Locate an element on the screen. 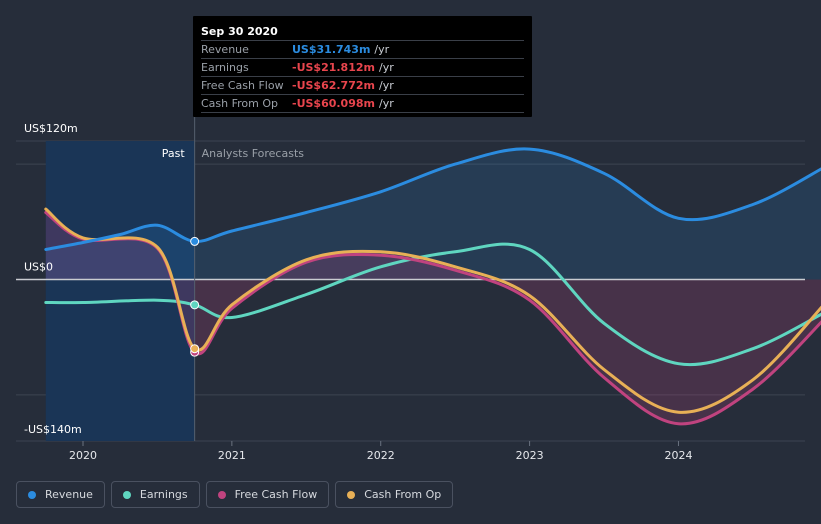  tooltip-row-value: US$31.743m is located at coordinates (331, 49).